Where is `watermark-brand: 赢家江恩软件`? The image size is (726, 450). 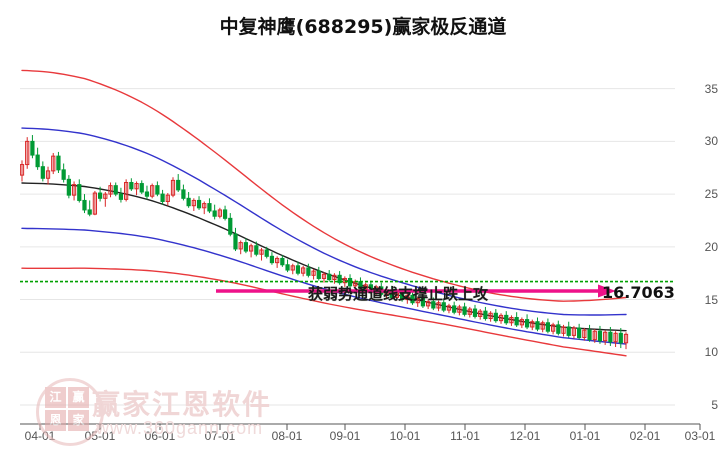 watermark-brand: 赢家江恩软件 is located at coordinates (182, 404).